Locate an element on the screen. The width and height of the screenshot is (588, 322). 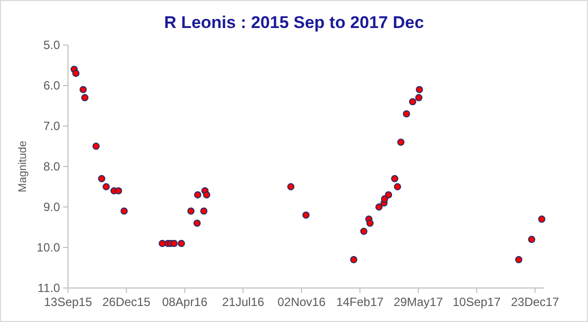
y-tick-label: 5.0 is located at coordinates (51, 45).